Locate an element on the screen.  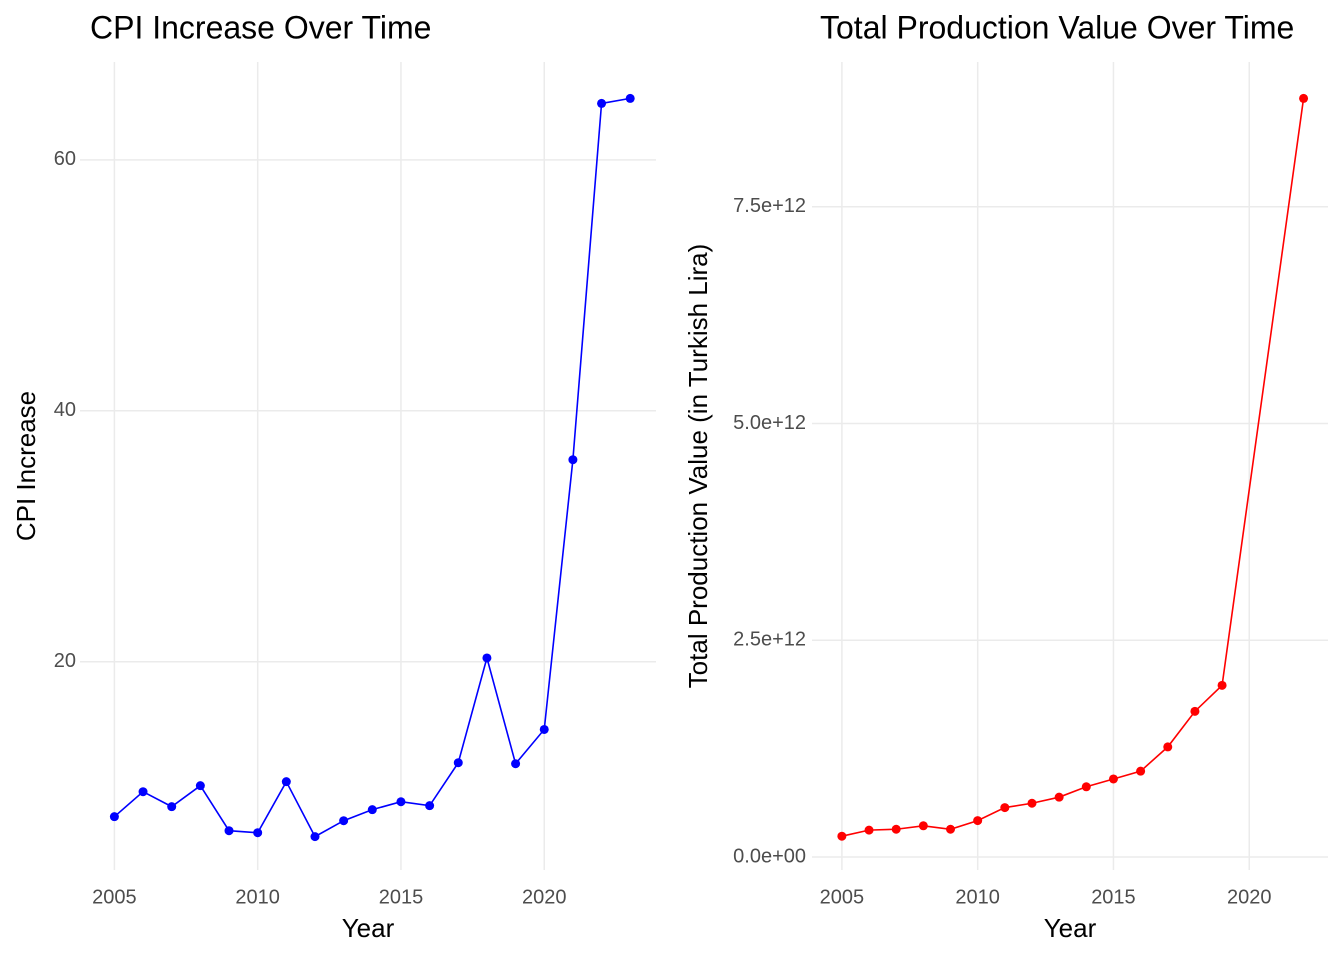
chart-title: CPI Increase Over Time is located at coordinates (260, 27).